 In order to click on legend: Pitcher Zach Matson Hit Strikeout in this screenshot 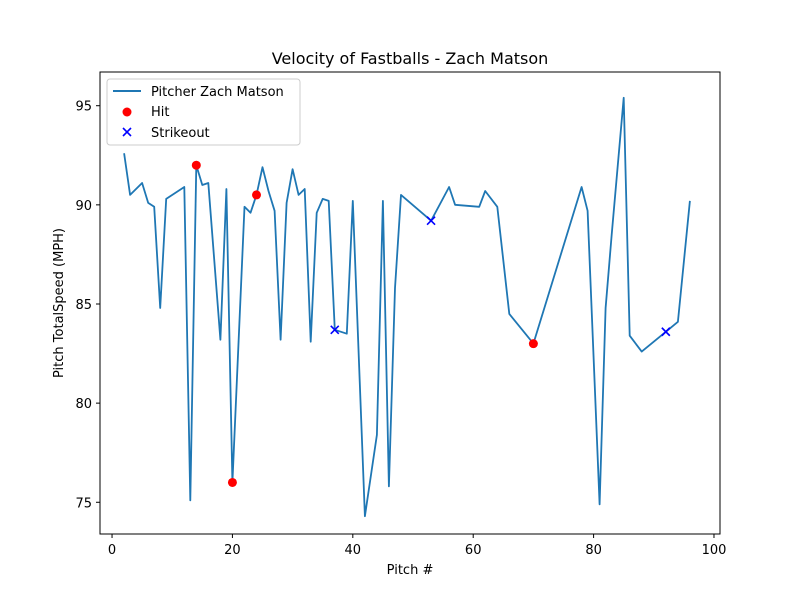, I will do `click(203, 112)`.